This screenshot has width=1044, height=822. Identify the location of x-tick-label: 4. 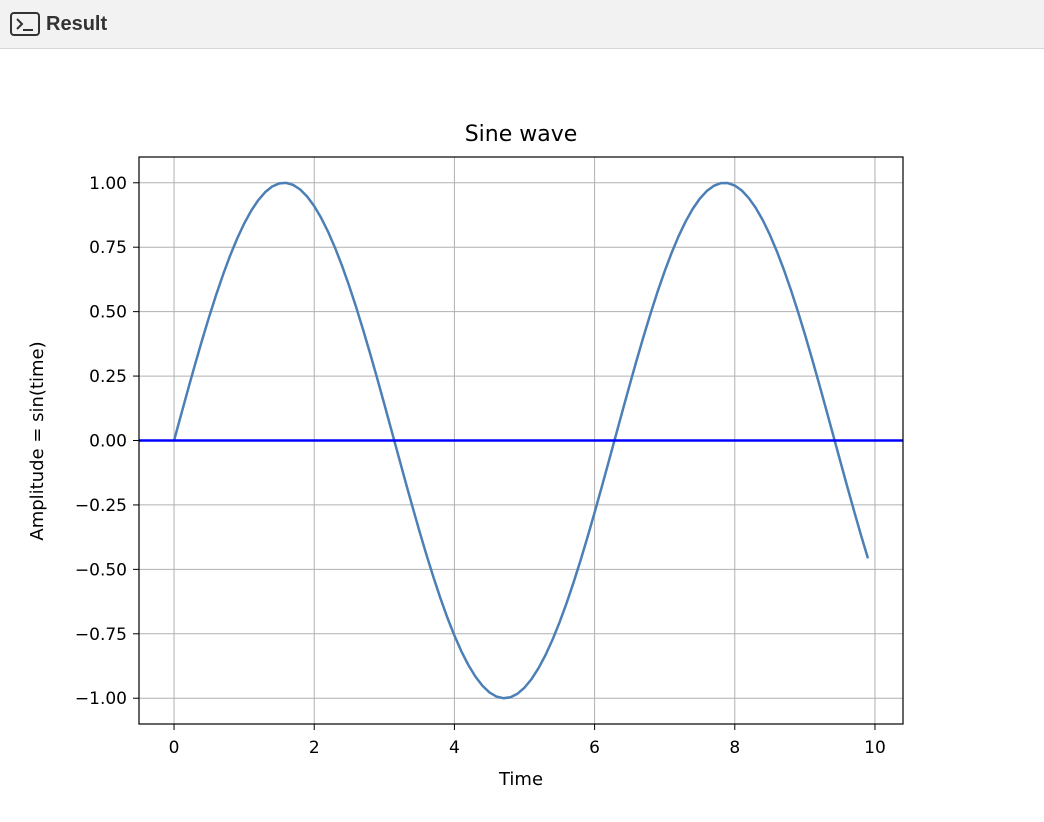
(454, 748).